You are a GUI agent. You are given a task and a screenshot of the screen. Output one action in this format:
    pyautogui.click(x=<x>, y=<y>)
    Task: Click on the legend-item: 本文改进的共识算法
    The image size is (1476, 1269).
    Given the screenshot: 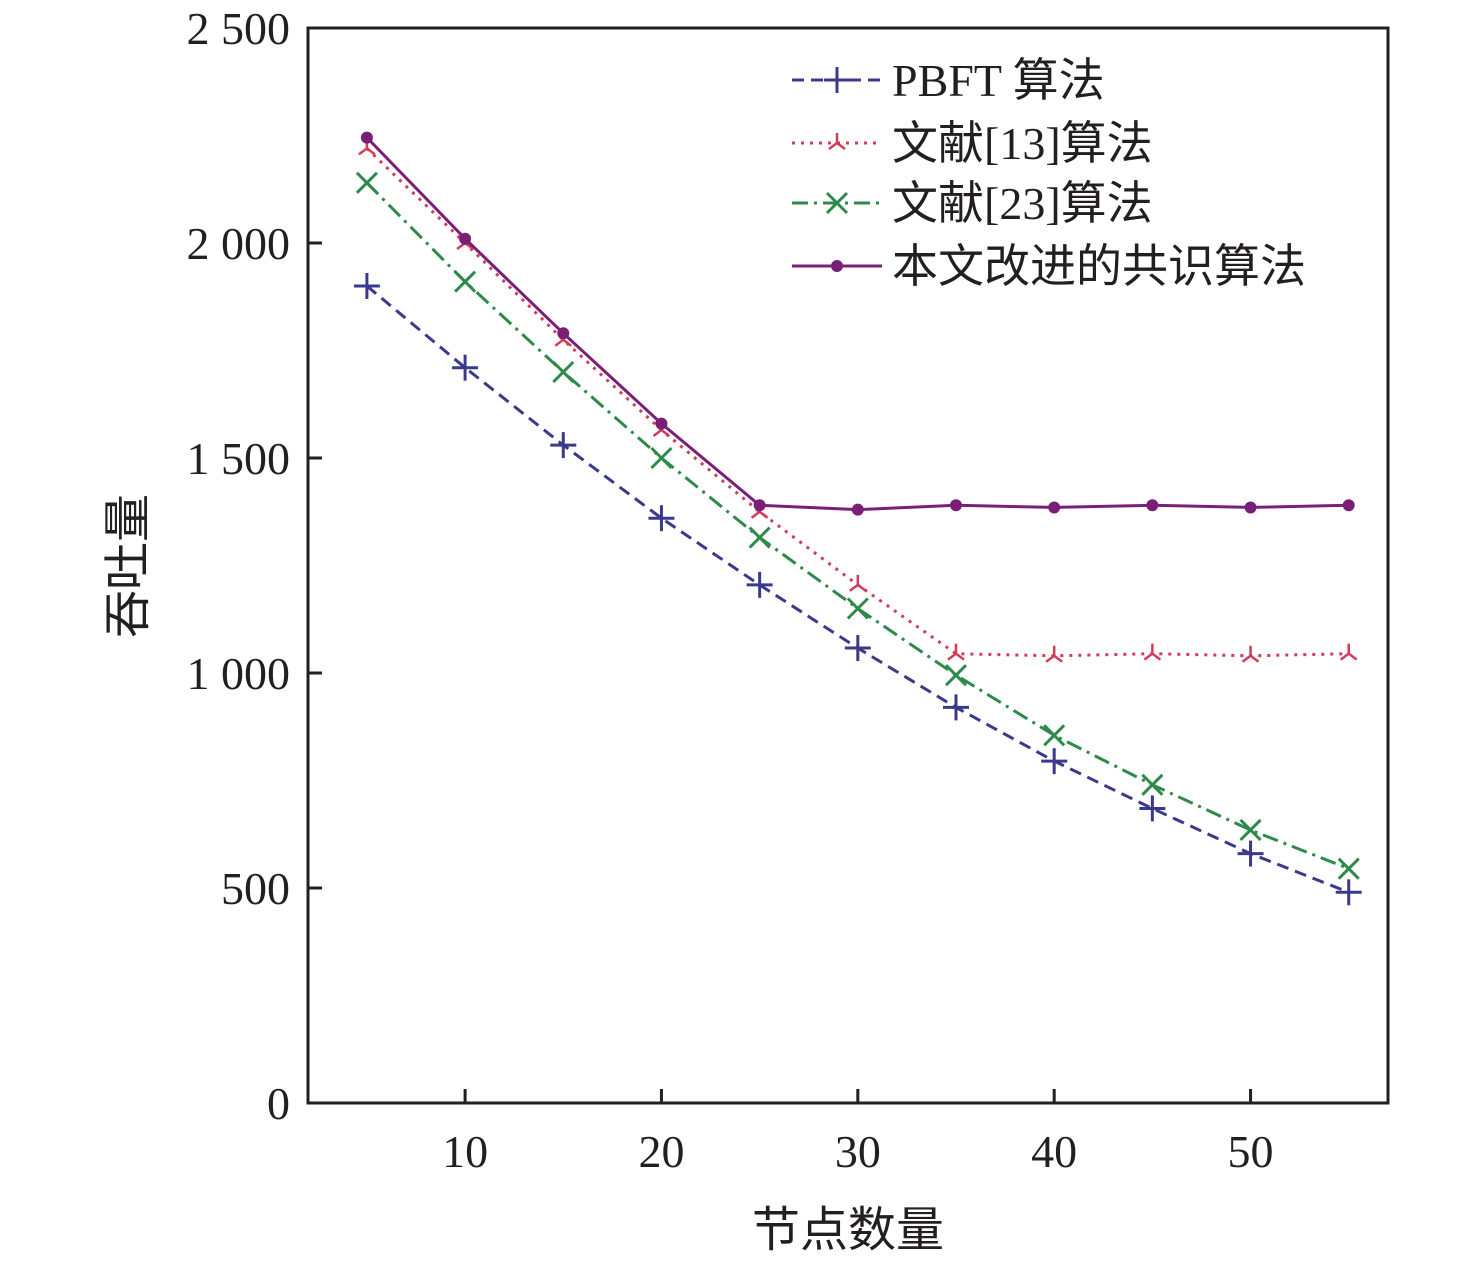 What is the action you would take?
    pyautogui.click(x=1049, y=266)
    